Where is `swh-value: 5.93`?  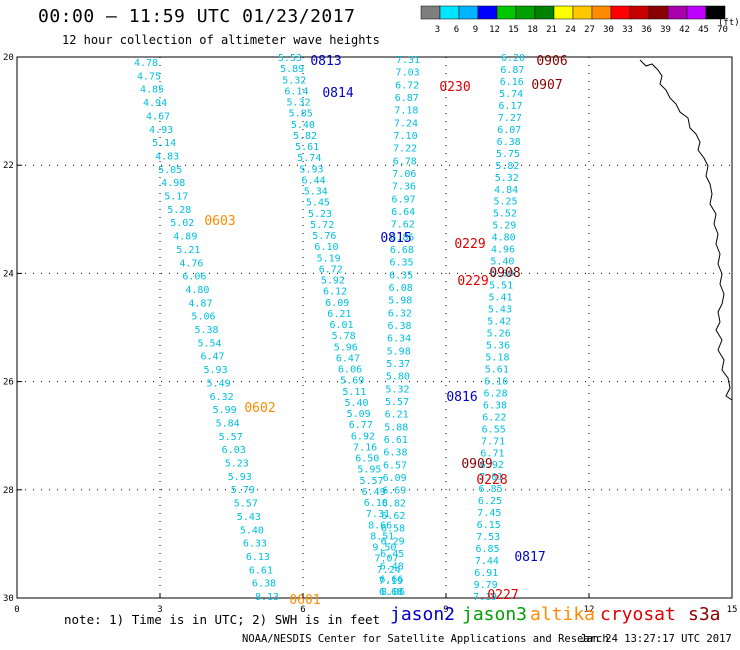 swh-value: 5.93 is located at coordinates (311, 169).